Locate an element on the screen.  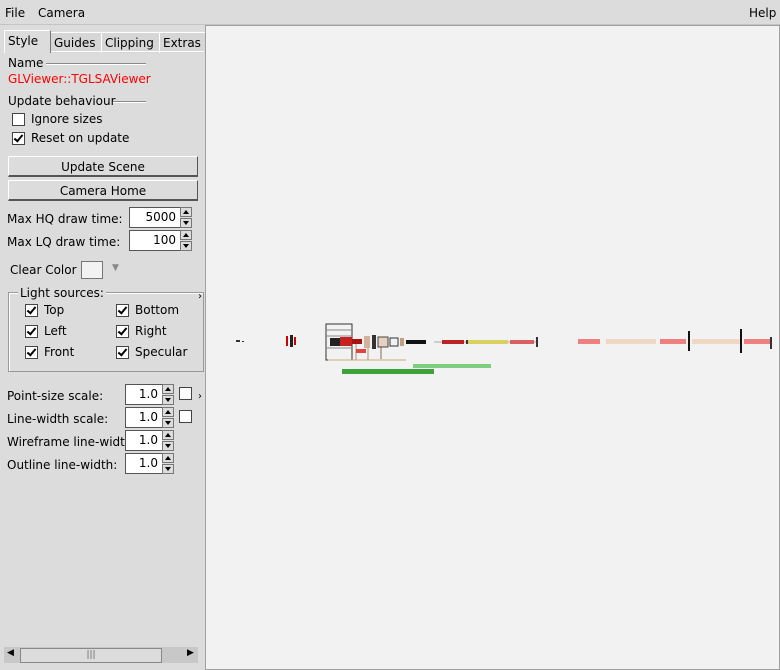
tab-style: Style is located at coordinates (27, 41).